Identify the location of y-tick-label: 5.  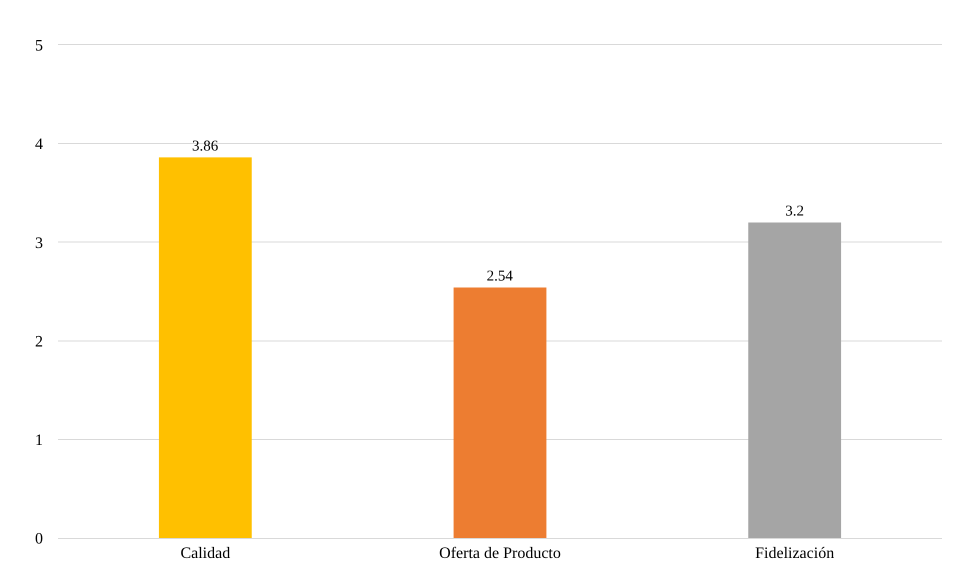
(39, 46).